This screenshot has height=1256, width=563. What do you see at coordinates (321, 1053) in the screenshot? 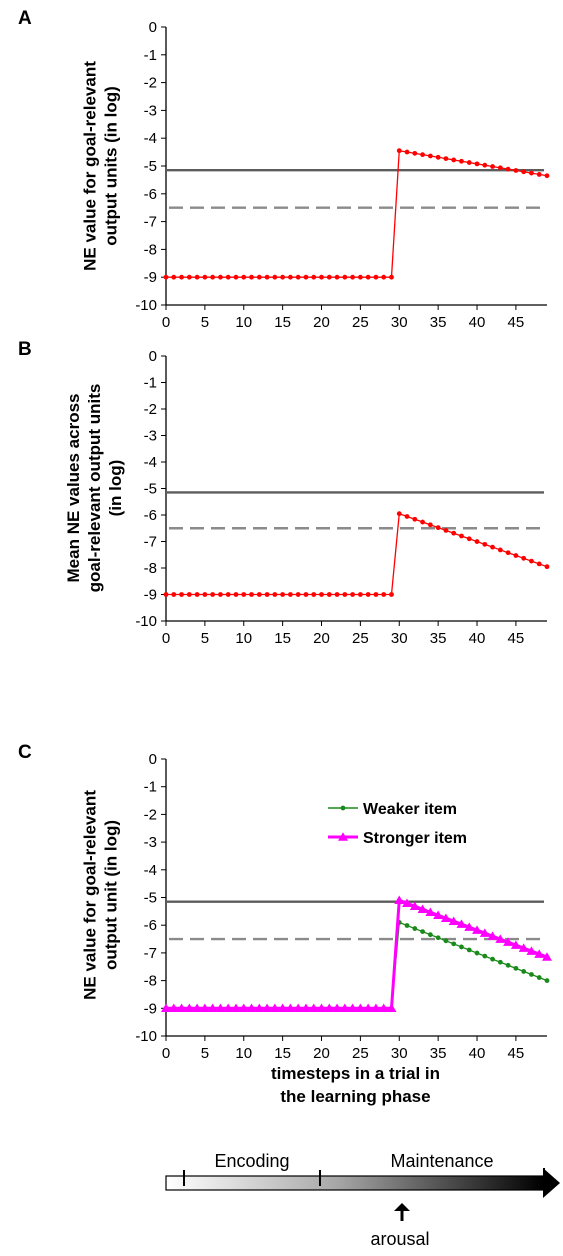
I see `x-tick-label: 20` at bounding box center [321, 1053].